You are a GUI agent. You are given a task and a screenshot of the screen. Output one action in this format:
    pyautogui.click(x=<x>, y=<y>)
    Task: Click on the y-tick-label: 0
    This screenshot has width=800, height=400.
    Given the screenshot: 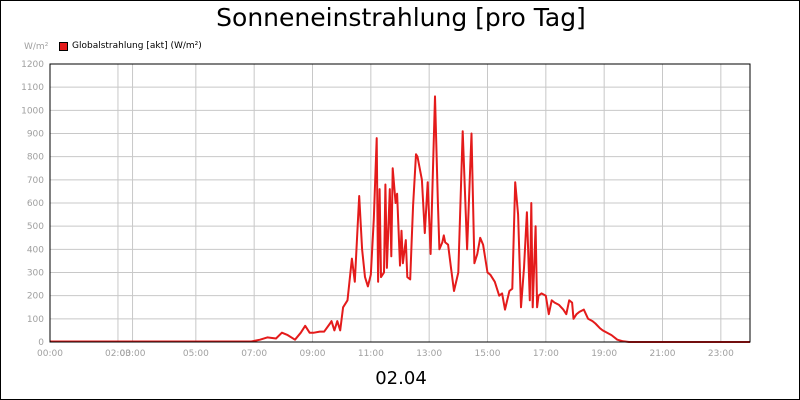 What is the action you would take?
    pyautogui.click(x=41, y=343)
    